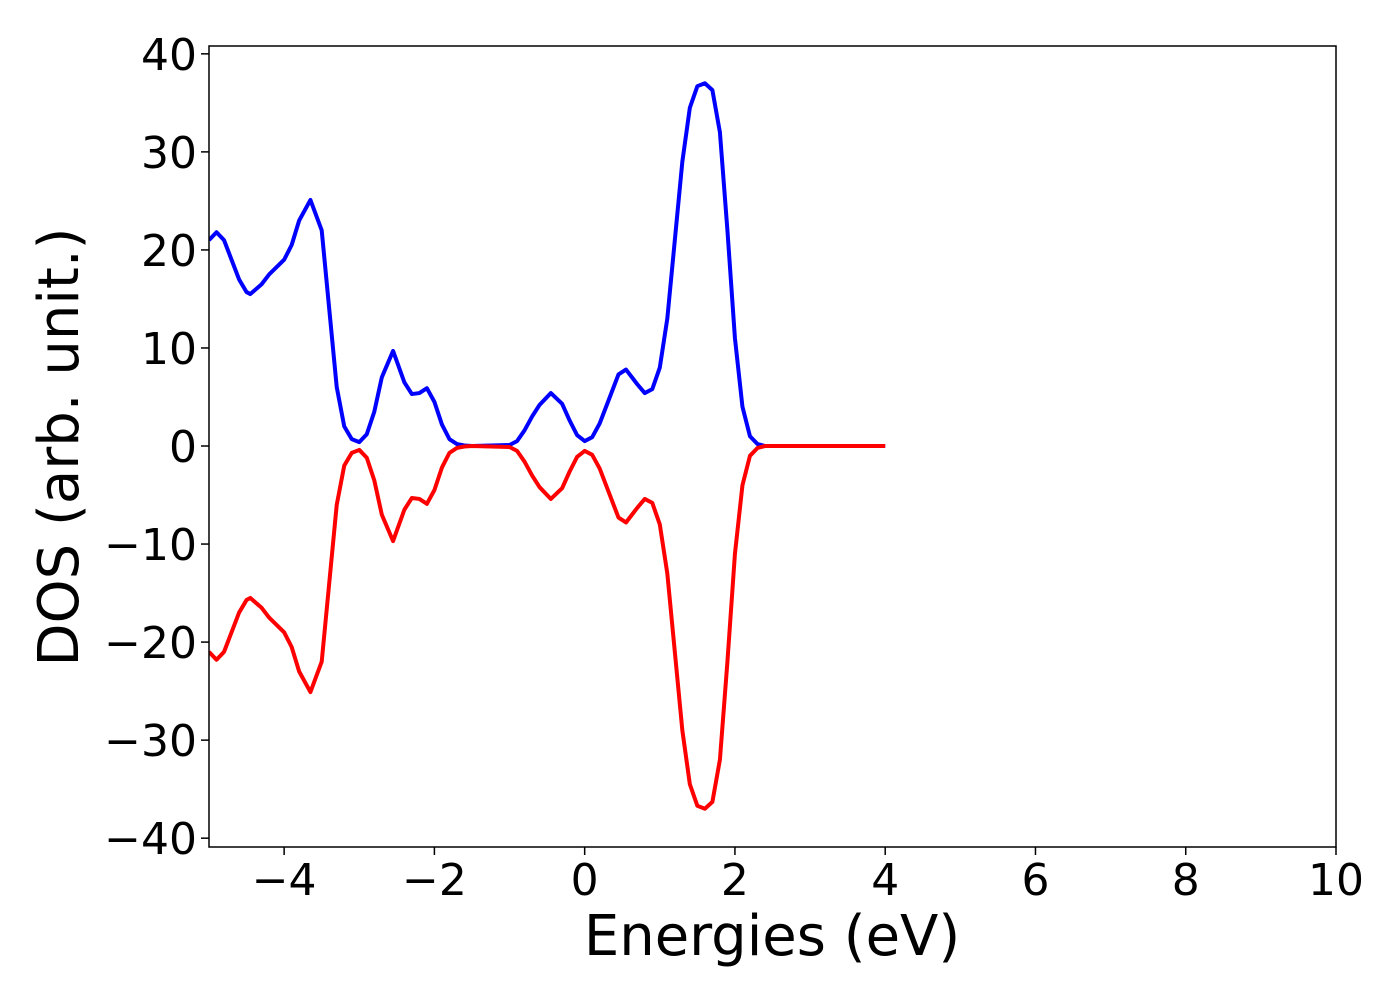 Image resolution: width=1400 pixels, height=1000 pixels. I want to click on y-tick-label: 20, so click(169, 251).